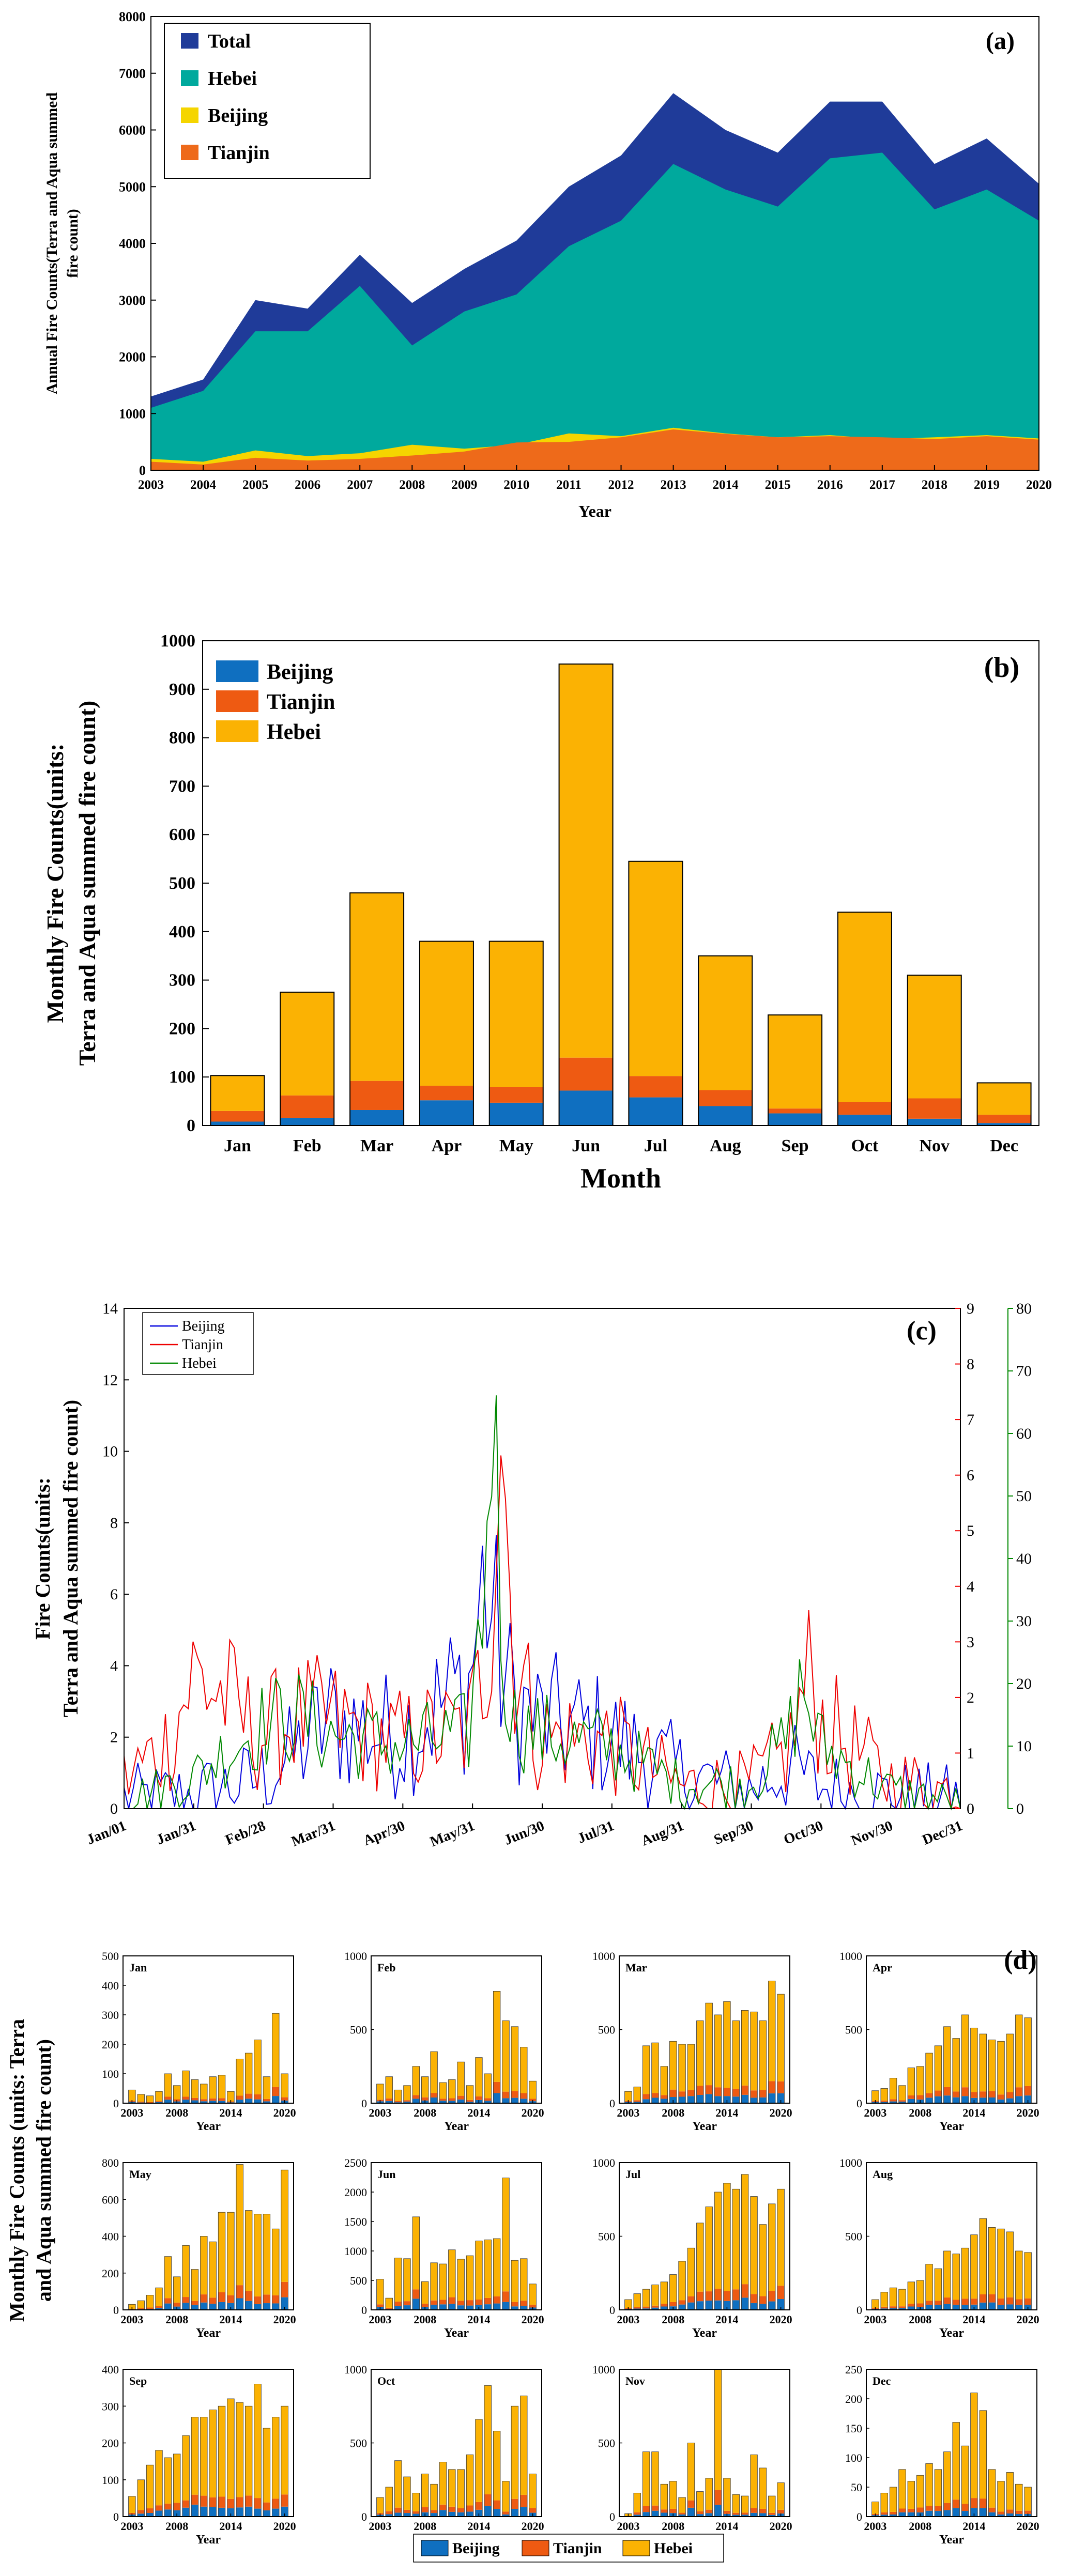  What do you see at coordinates (294, 732) in the screenshot?
I see `legend-label-hebei: Hebei` at bounding box center [294, 732].